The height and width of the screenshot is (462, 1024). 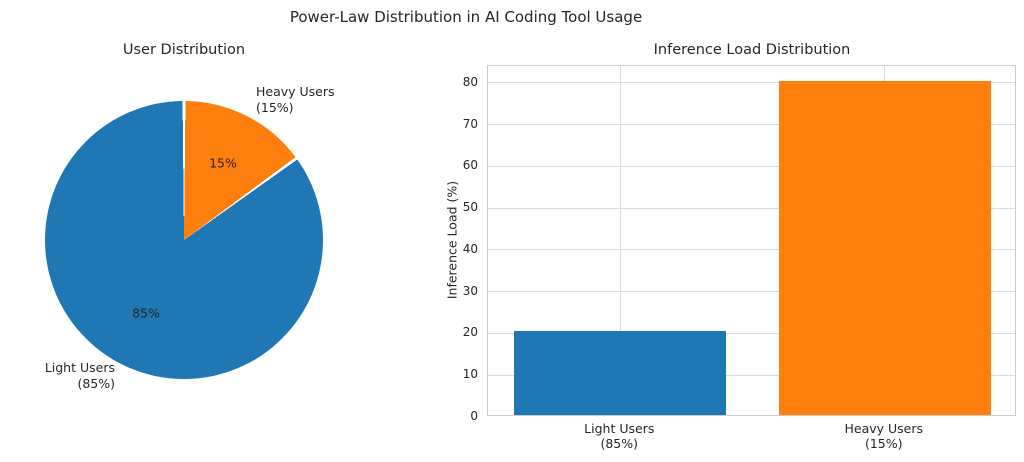 I want to click on x-tick-label-line: Heavy Users, so click(x=884, y=428).